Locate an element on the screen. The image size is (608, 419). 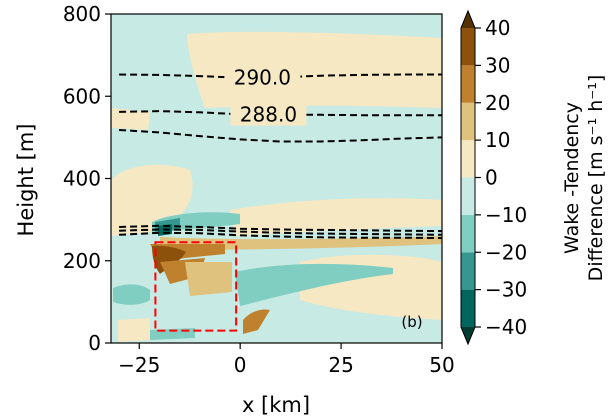
x-tick-label: −25 is located at coordinates (139, 365).